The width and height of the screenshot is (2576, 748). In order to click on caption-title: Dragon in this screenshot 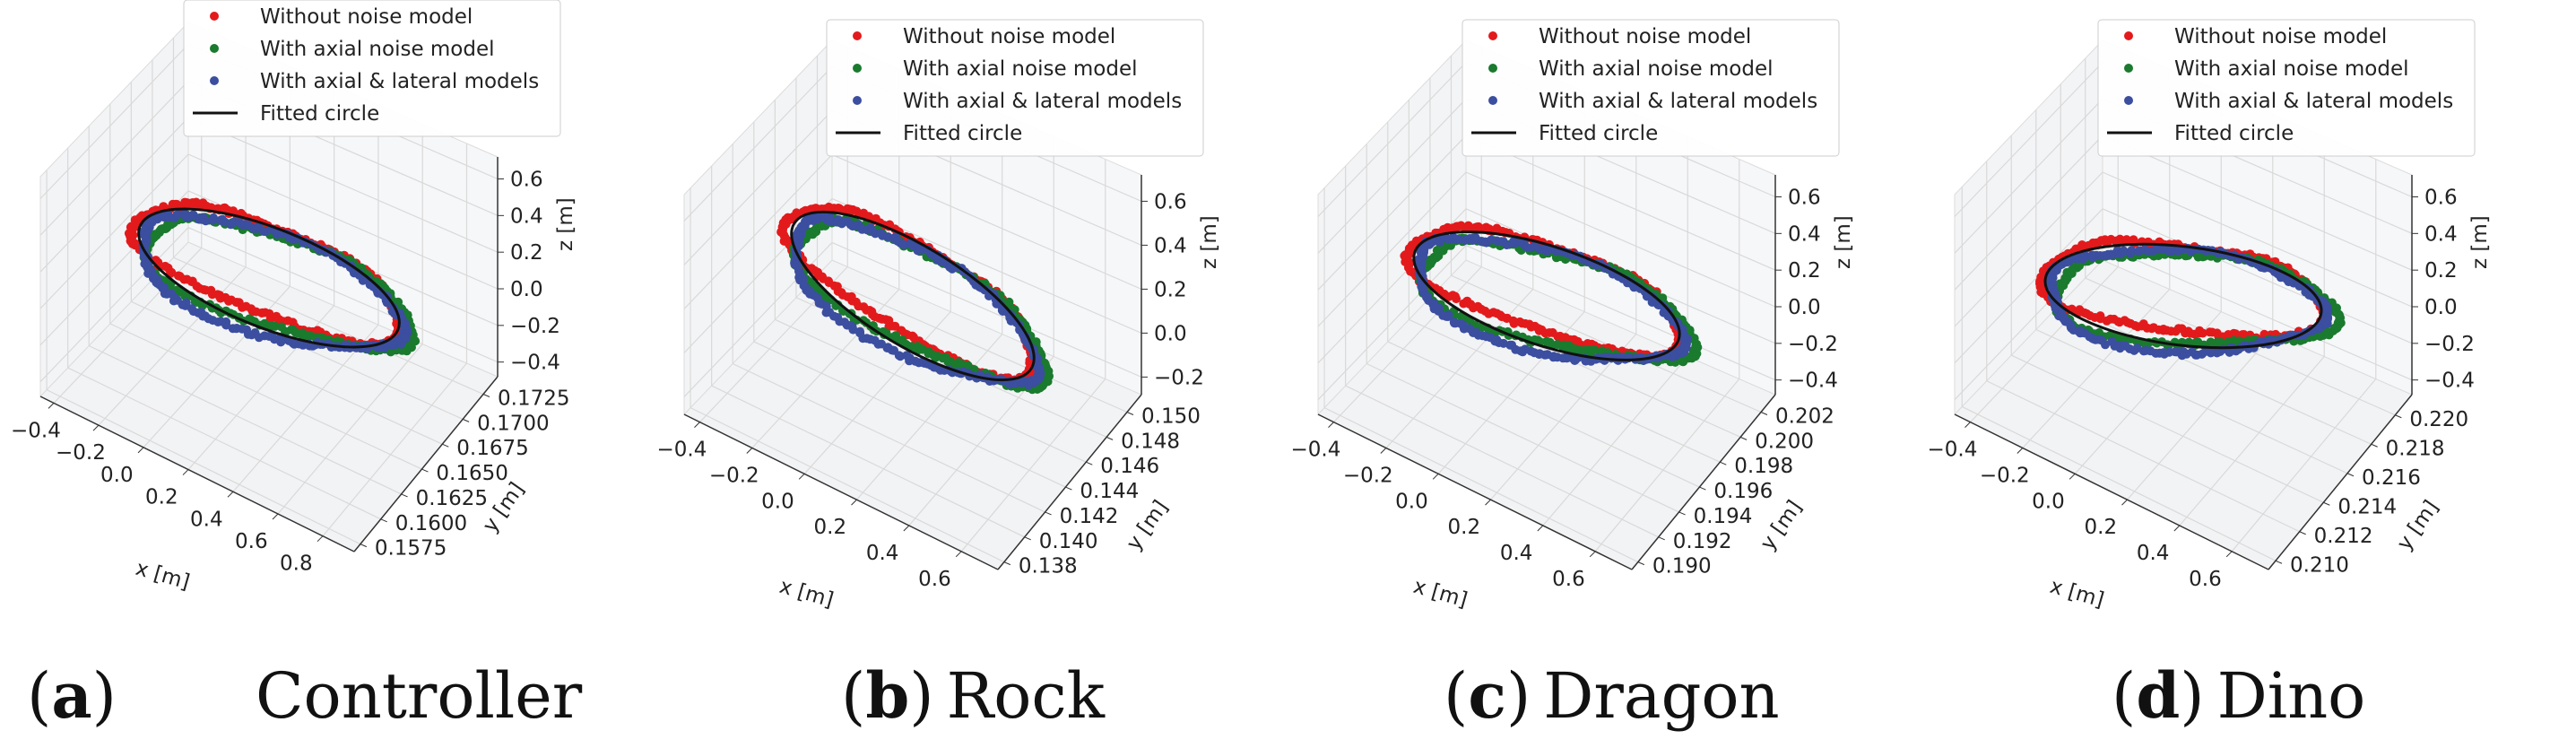, I will do `click(1661, 696)`.